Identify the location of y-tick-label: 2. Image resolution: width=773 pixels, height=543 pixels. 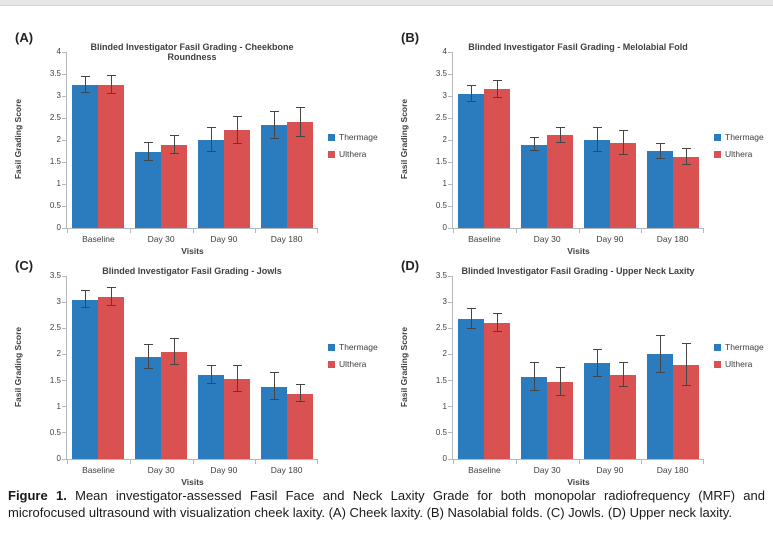
(444, 354).